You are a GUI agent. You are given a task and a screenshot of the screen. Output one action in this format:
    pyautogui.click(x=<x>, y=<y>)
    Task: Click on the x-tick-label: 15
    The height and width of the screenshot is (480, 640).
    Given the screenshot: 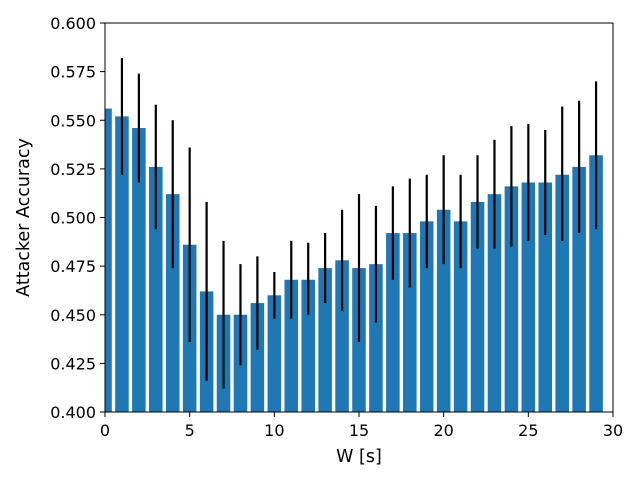 What is the action you would take?
    pyautogui.click(x=359, y=430)
    